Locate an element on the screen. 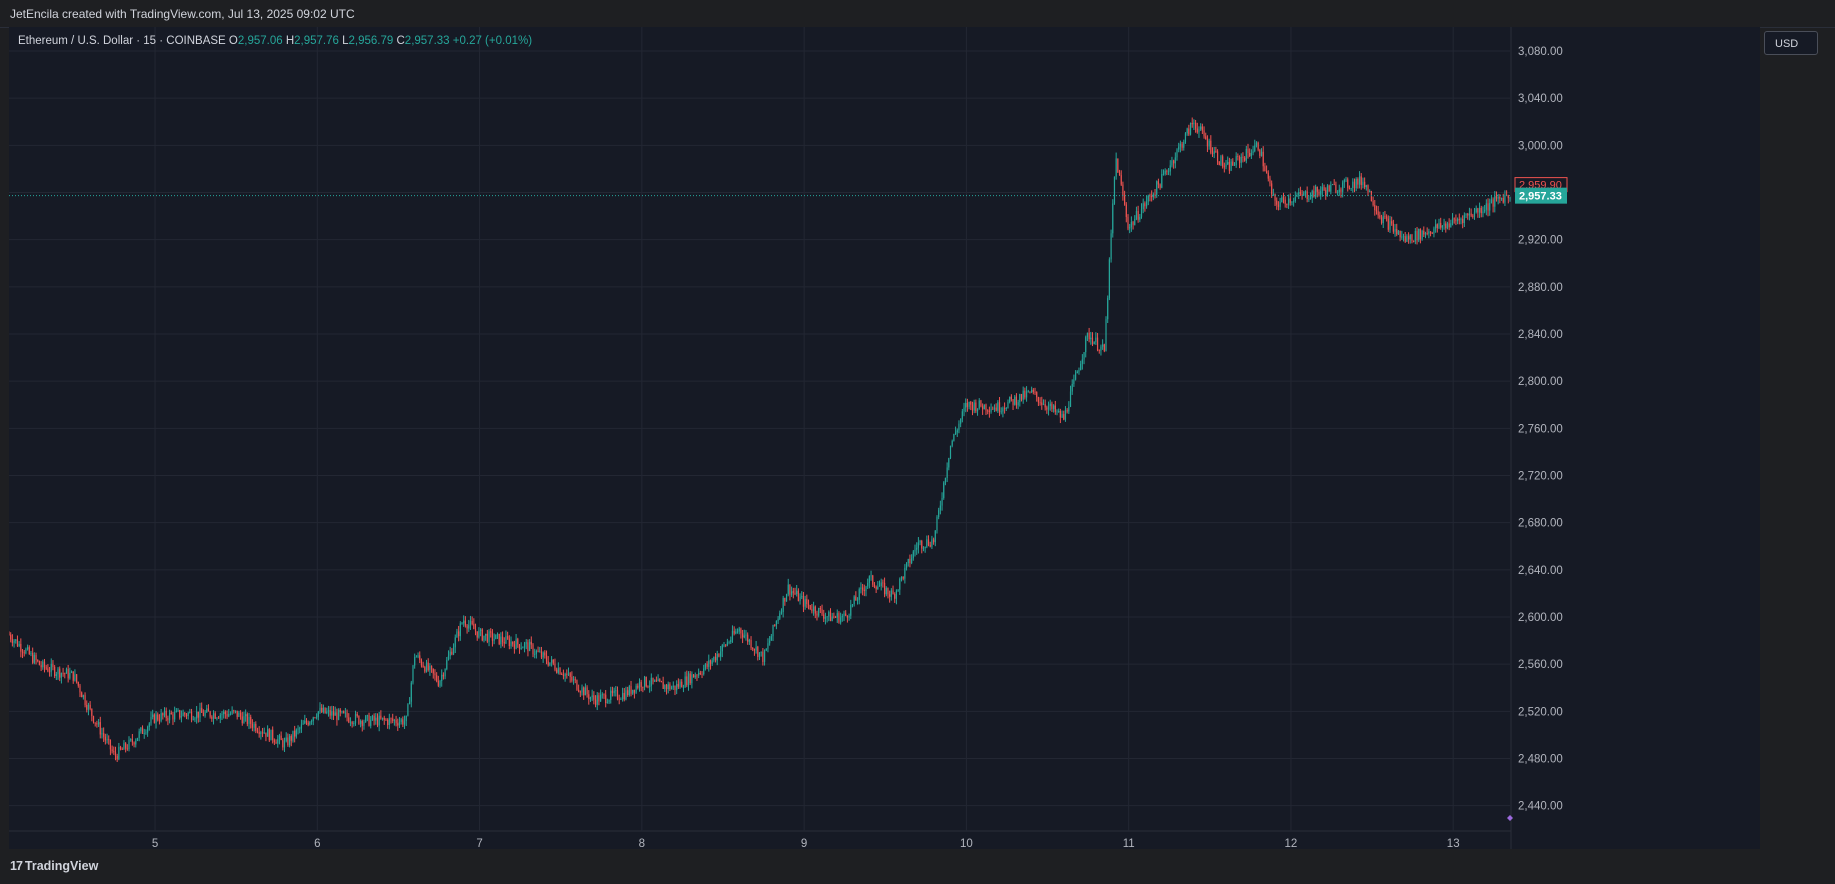 The width and height of the screenshot is (1835, 884). price-axis-area is located at coordinates (1635, 438).